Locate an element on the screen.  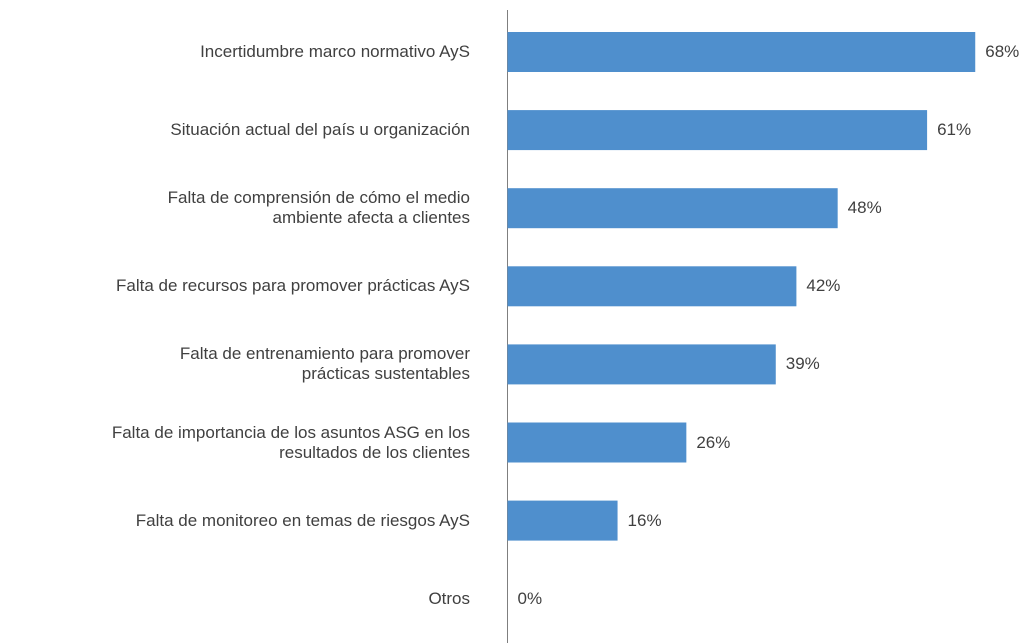
value-label: 16% is located at coordinates (644, 520).